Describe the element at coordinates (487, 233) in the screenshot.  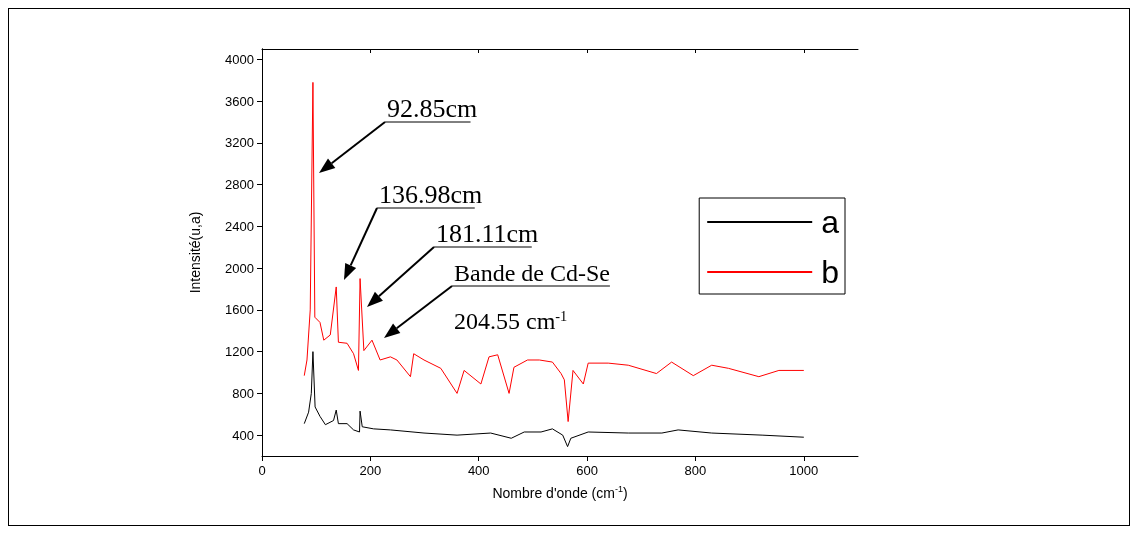
I see `annotation: 181.11cm` at that location.